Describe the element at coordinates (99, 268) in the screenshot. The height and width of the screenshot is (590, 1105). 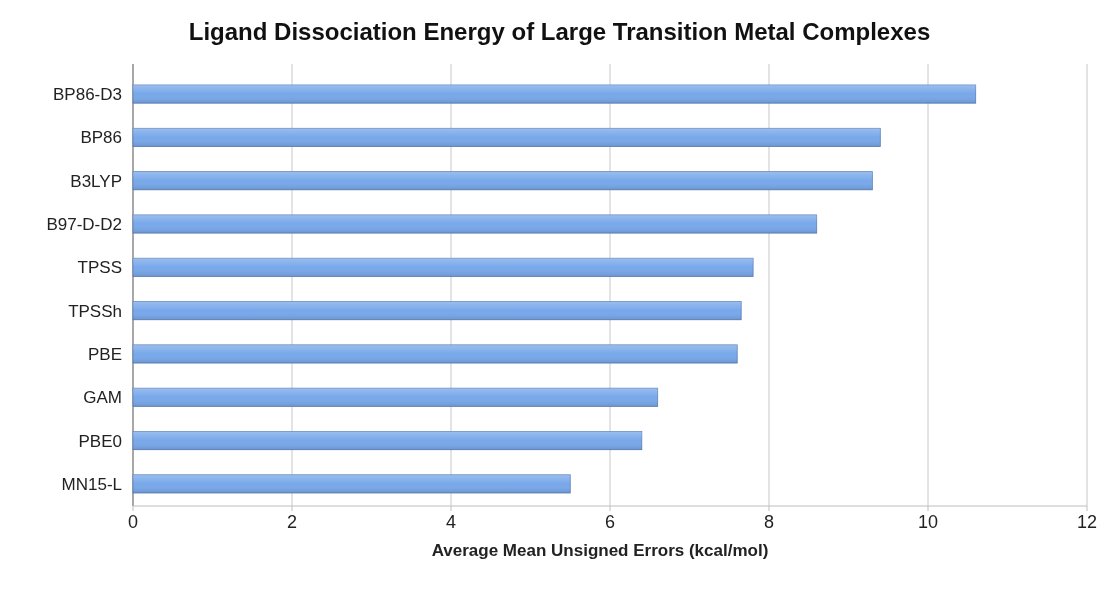
I see `y-tick-label: TPSS` at that location.